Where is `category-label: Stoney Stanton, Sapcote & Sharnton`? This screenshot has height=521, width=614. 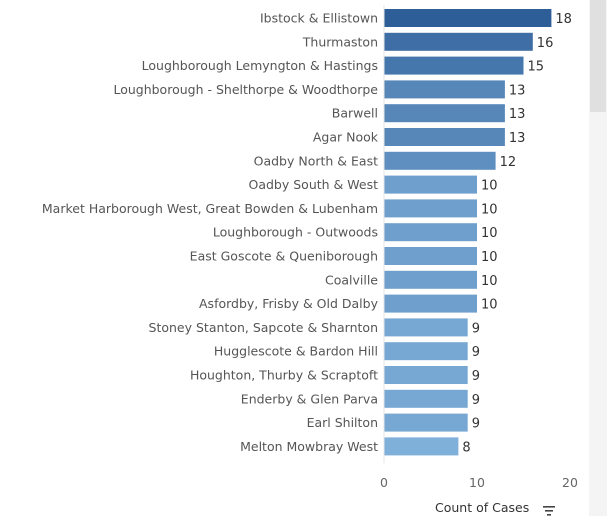
category-label: Stoney Stanton, Sapcote & Sharnton is located at coordinates (263, 327).